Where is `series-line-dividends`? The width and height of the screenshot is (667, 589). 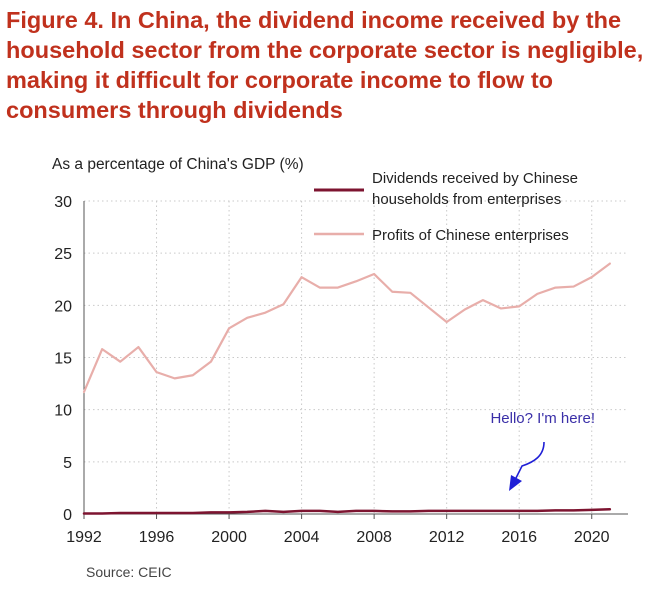 series-line-dividends is located at coordinates (347, 511).